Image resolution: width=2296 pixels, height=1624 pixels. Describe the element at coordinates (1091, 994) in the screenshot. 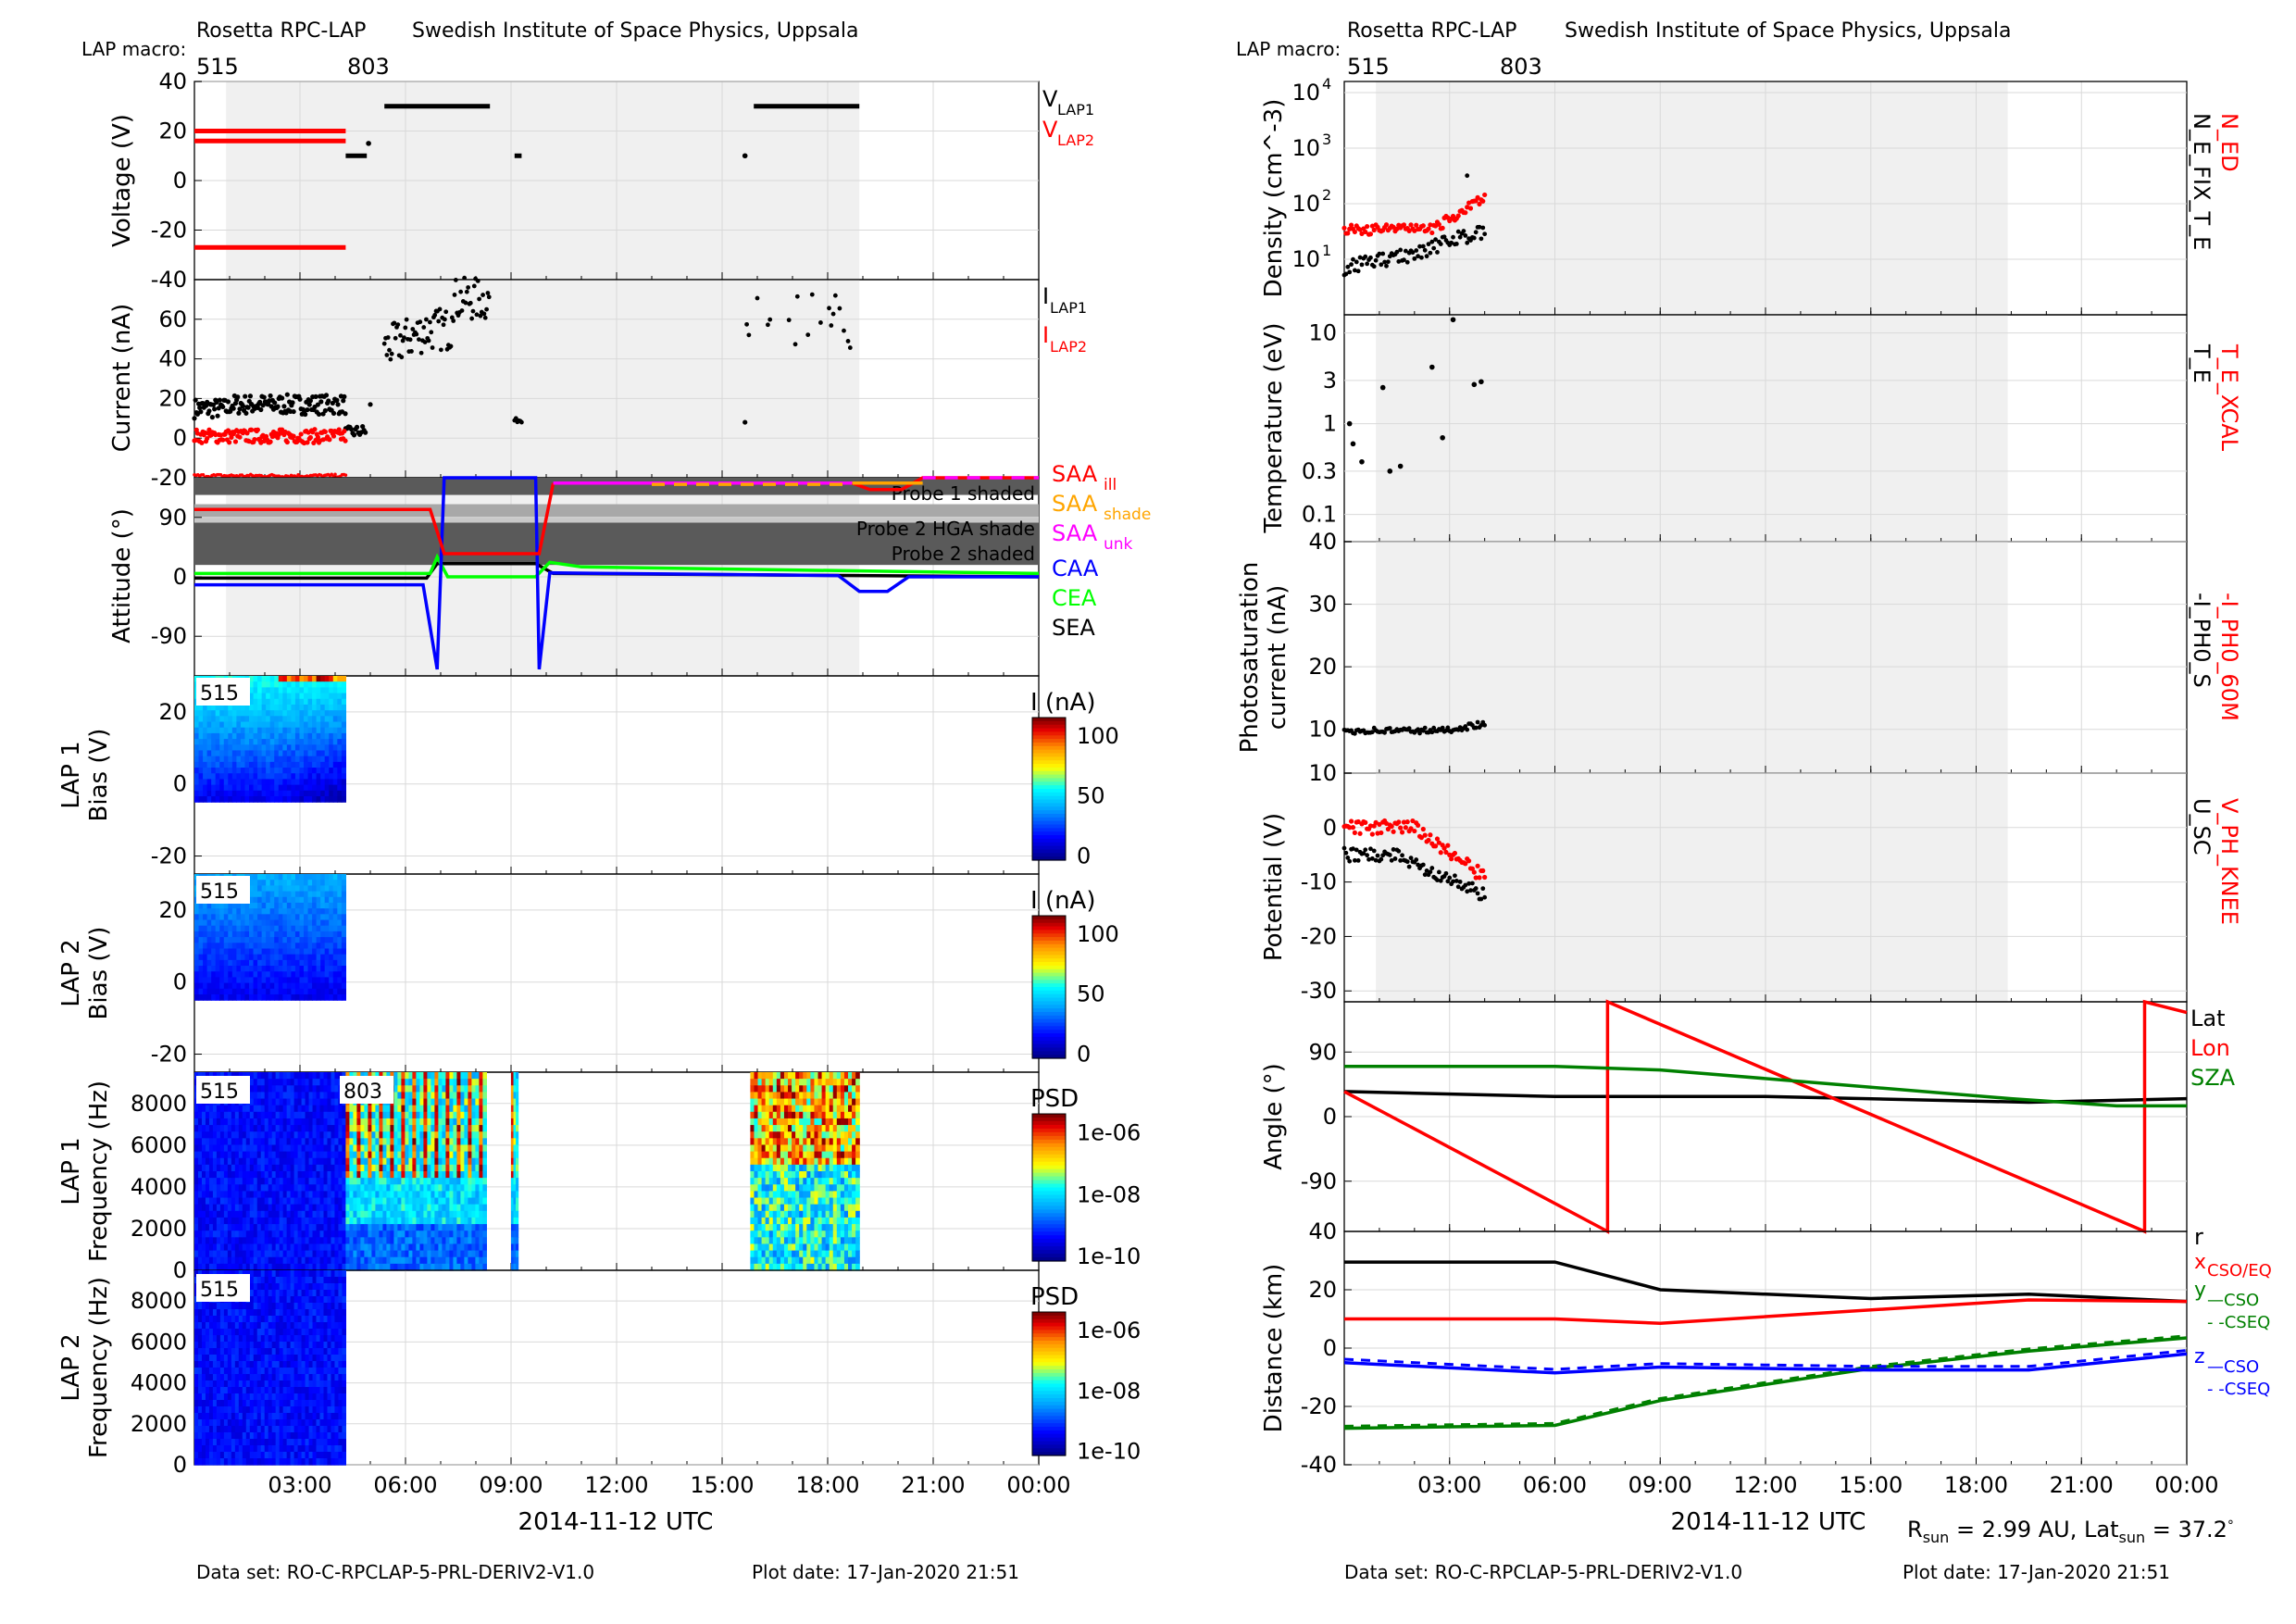

I see `colorbar-tick: 50` at that location.